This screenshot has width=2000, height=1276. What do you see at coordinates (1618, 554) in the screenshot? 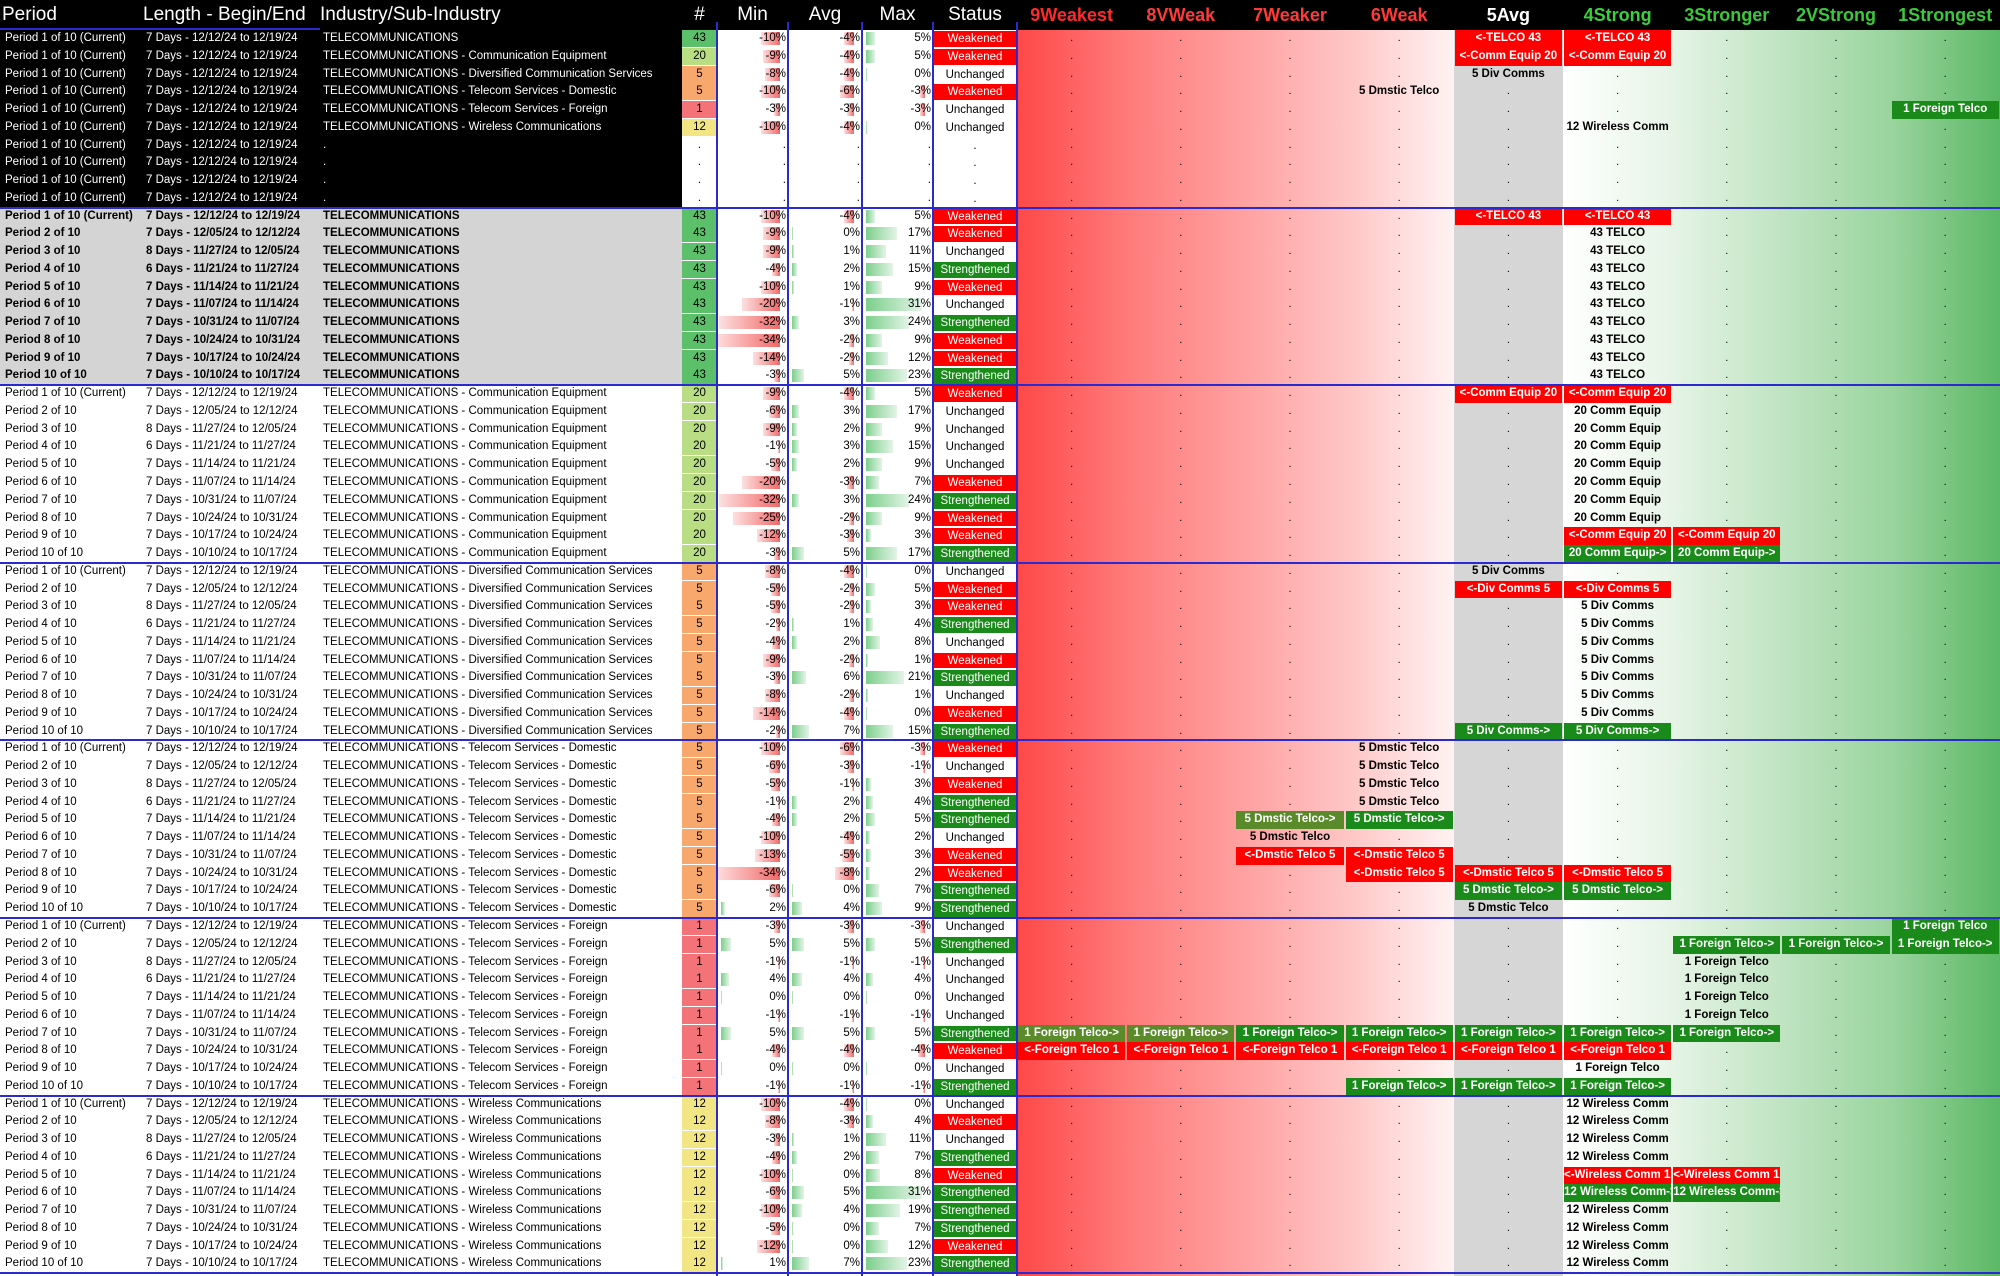
I see `strength-tag: 20 Comm Equip->` at bounding box center [1618, 554].